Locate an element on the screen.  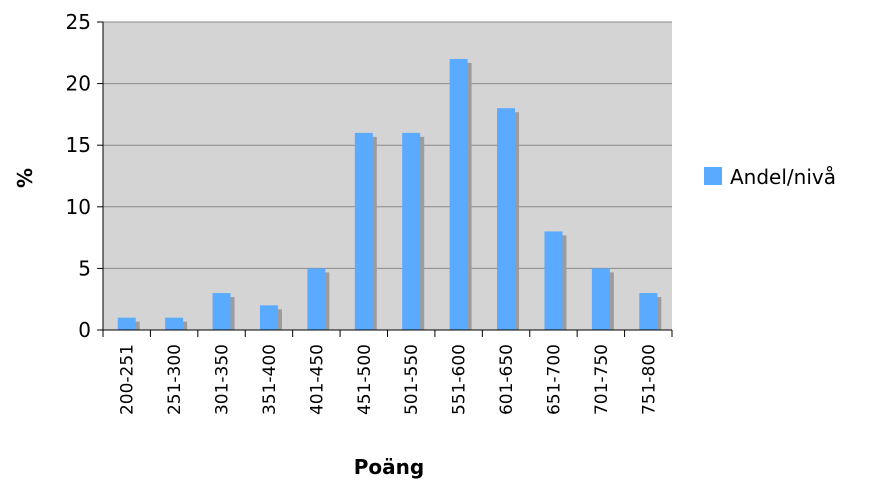
y-tick-label: 20 is located at coordinates (78, 84).